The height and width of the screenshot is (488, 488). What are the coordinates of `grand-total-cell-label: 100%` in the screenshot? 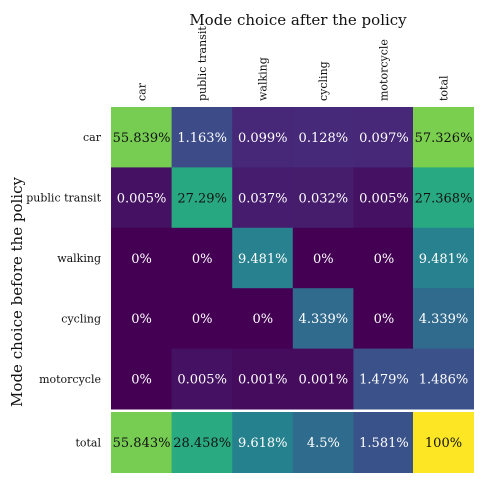 It's located at (443, 443).